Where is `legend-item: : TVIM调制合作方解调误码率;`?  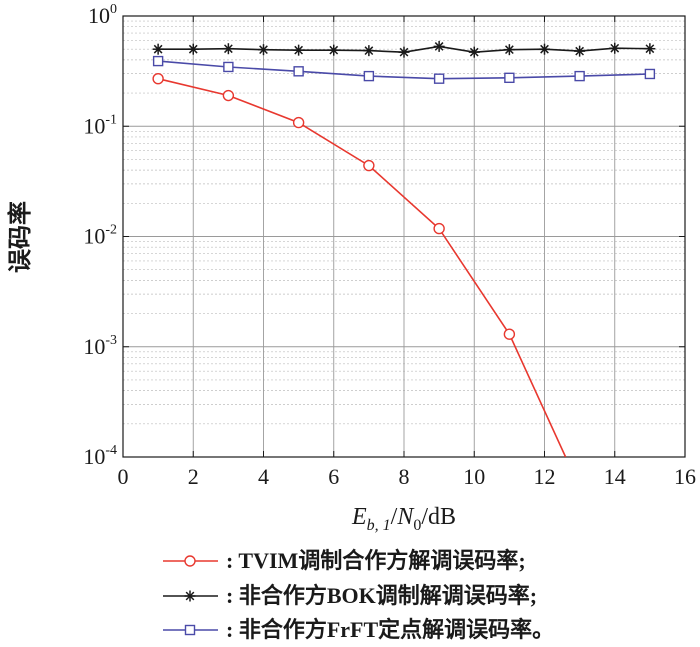
legend-item: : TVIM调制合作方解调误码率; is located at coordinates (344, 560).